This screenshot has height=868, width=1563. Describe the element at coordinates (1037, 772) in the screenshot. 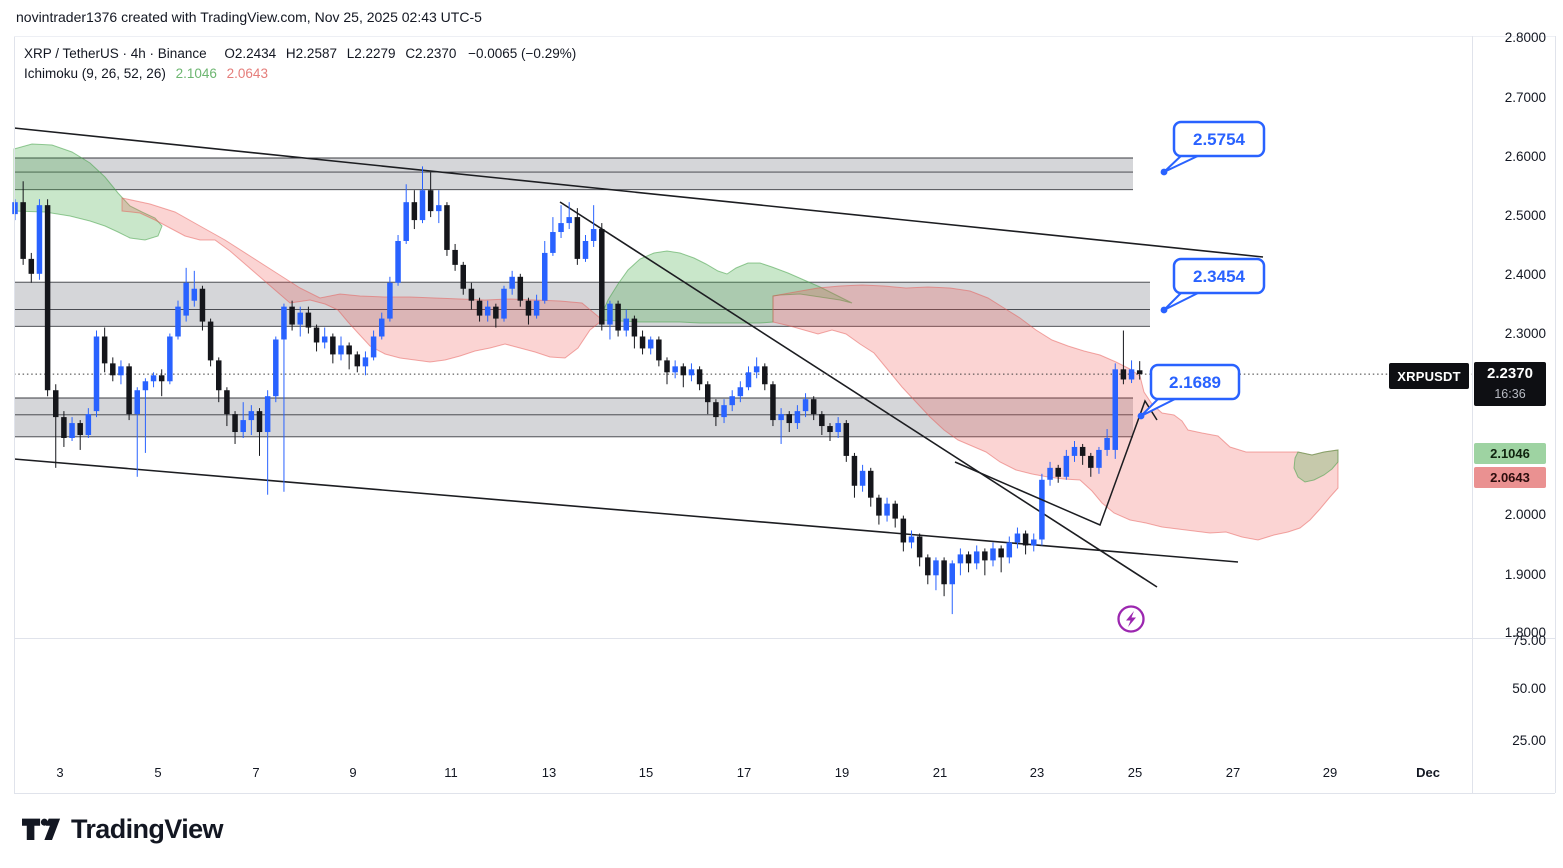

I see `time-tick-label: 23` at that location.